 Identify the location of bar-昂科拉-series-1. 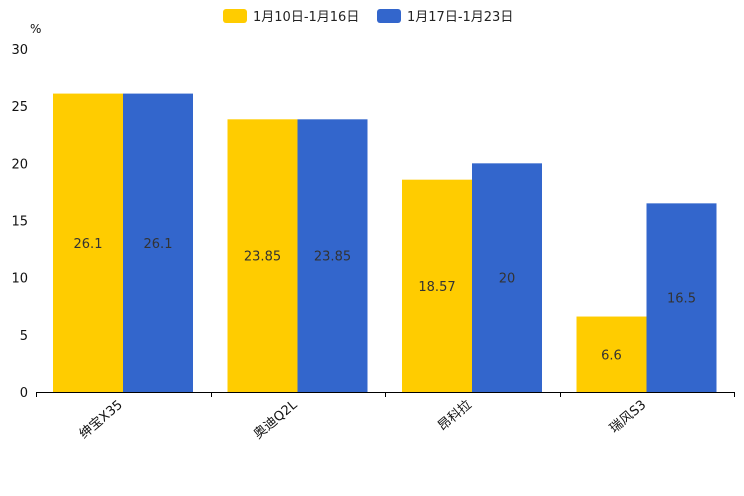
(437, 285).